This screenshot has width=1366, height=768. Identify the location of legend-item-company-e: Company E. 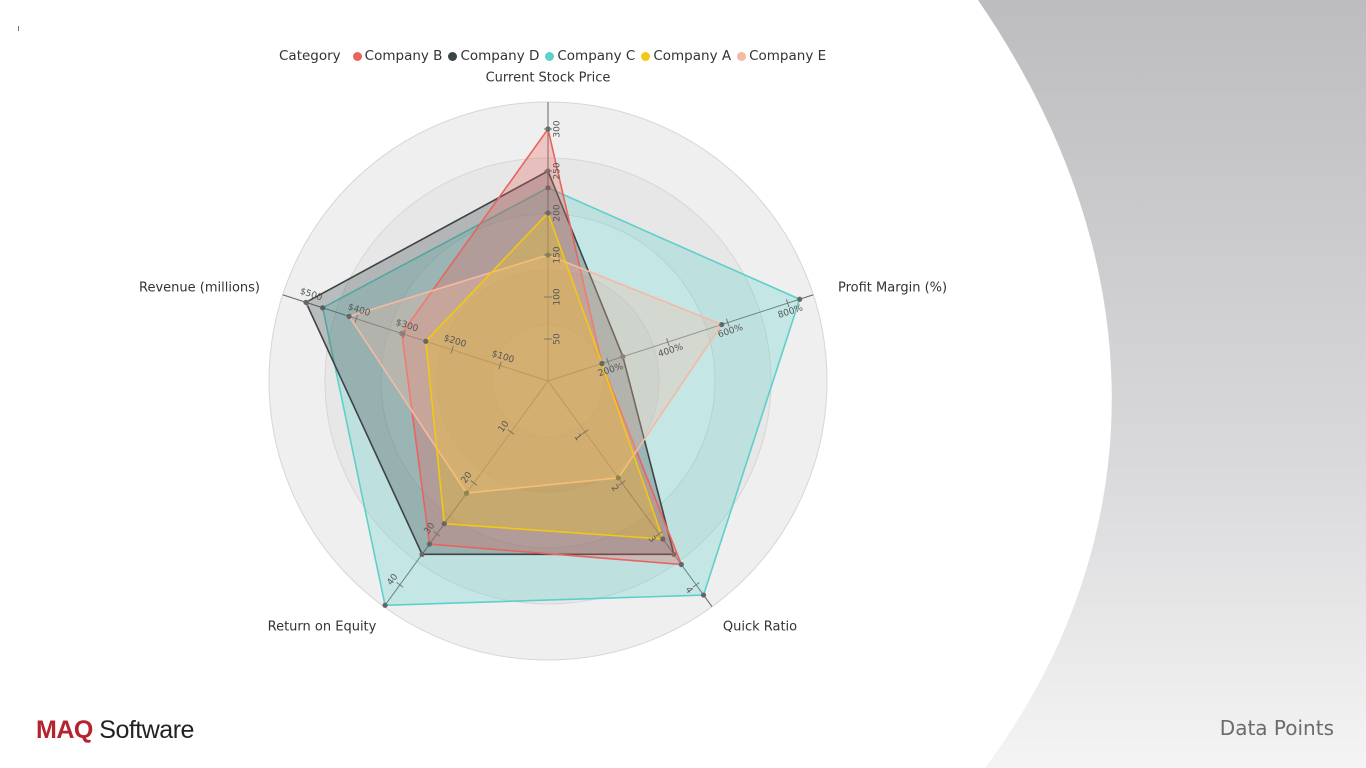
(781, 56).